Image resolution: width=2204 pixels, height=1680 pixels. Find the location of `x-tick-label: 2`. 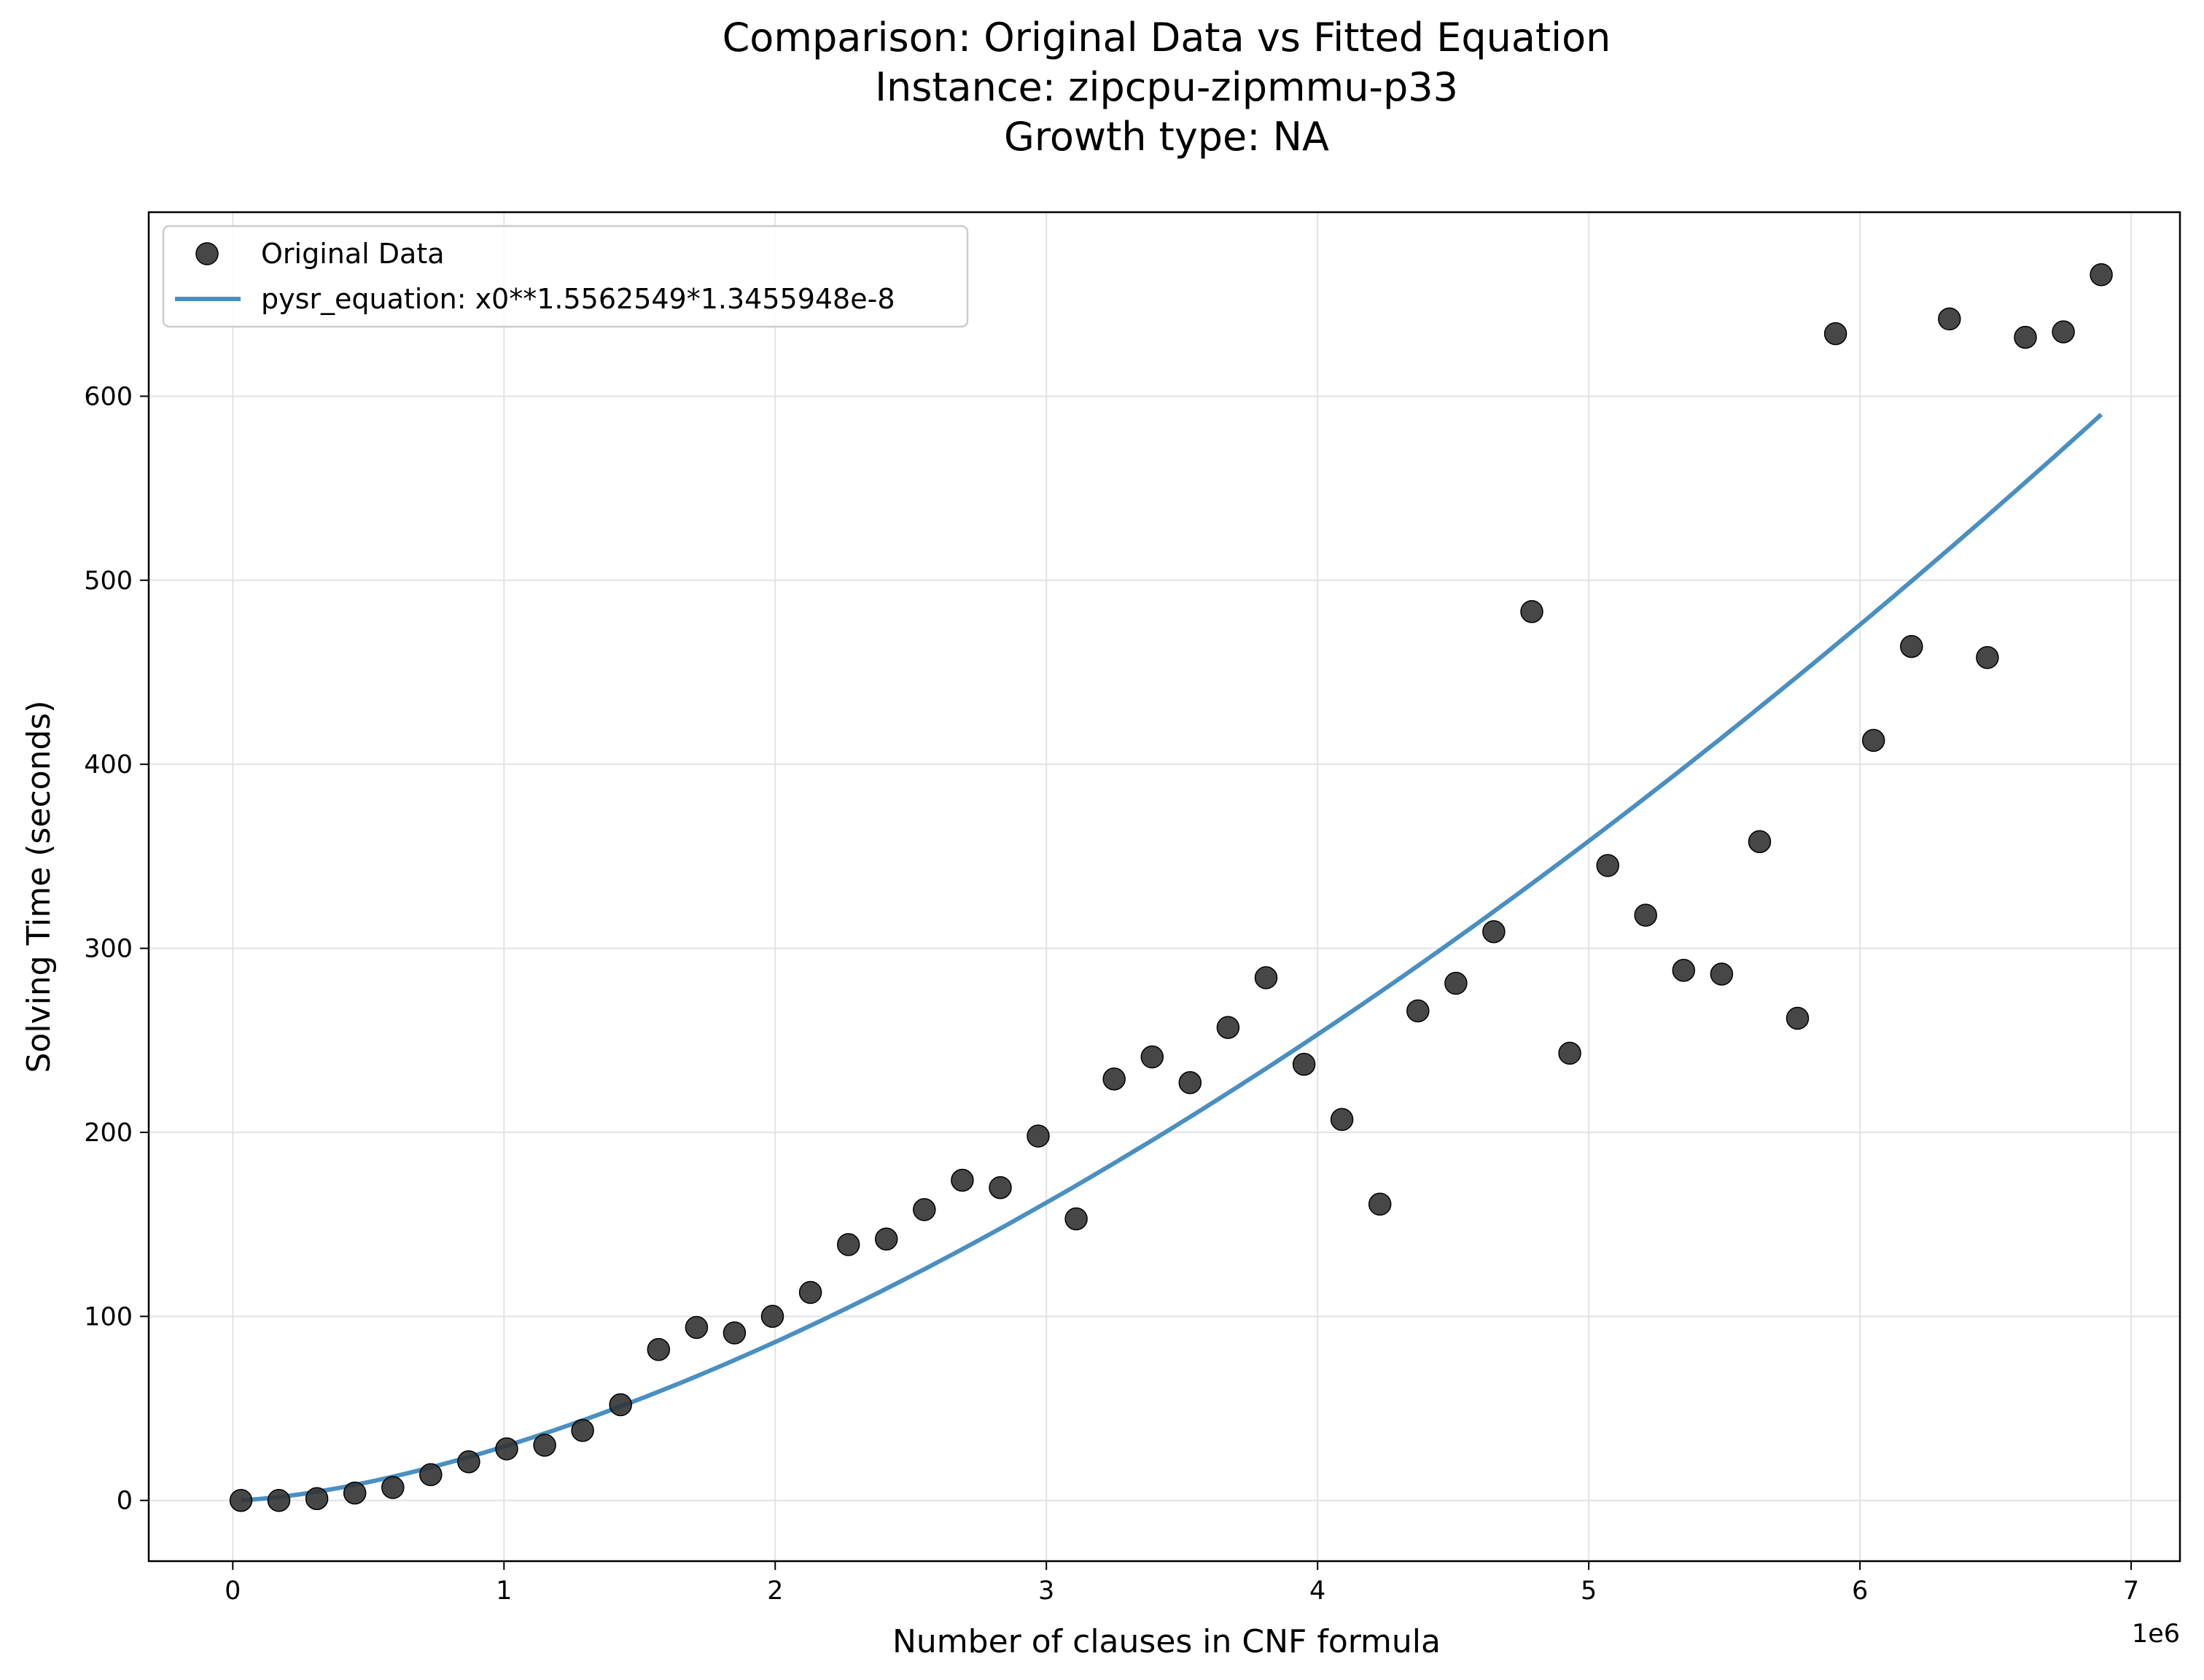

x-tick-label: 2 is located at coordinates (775, 1591).